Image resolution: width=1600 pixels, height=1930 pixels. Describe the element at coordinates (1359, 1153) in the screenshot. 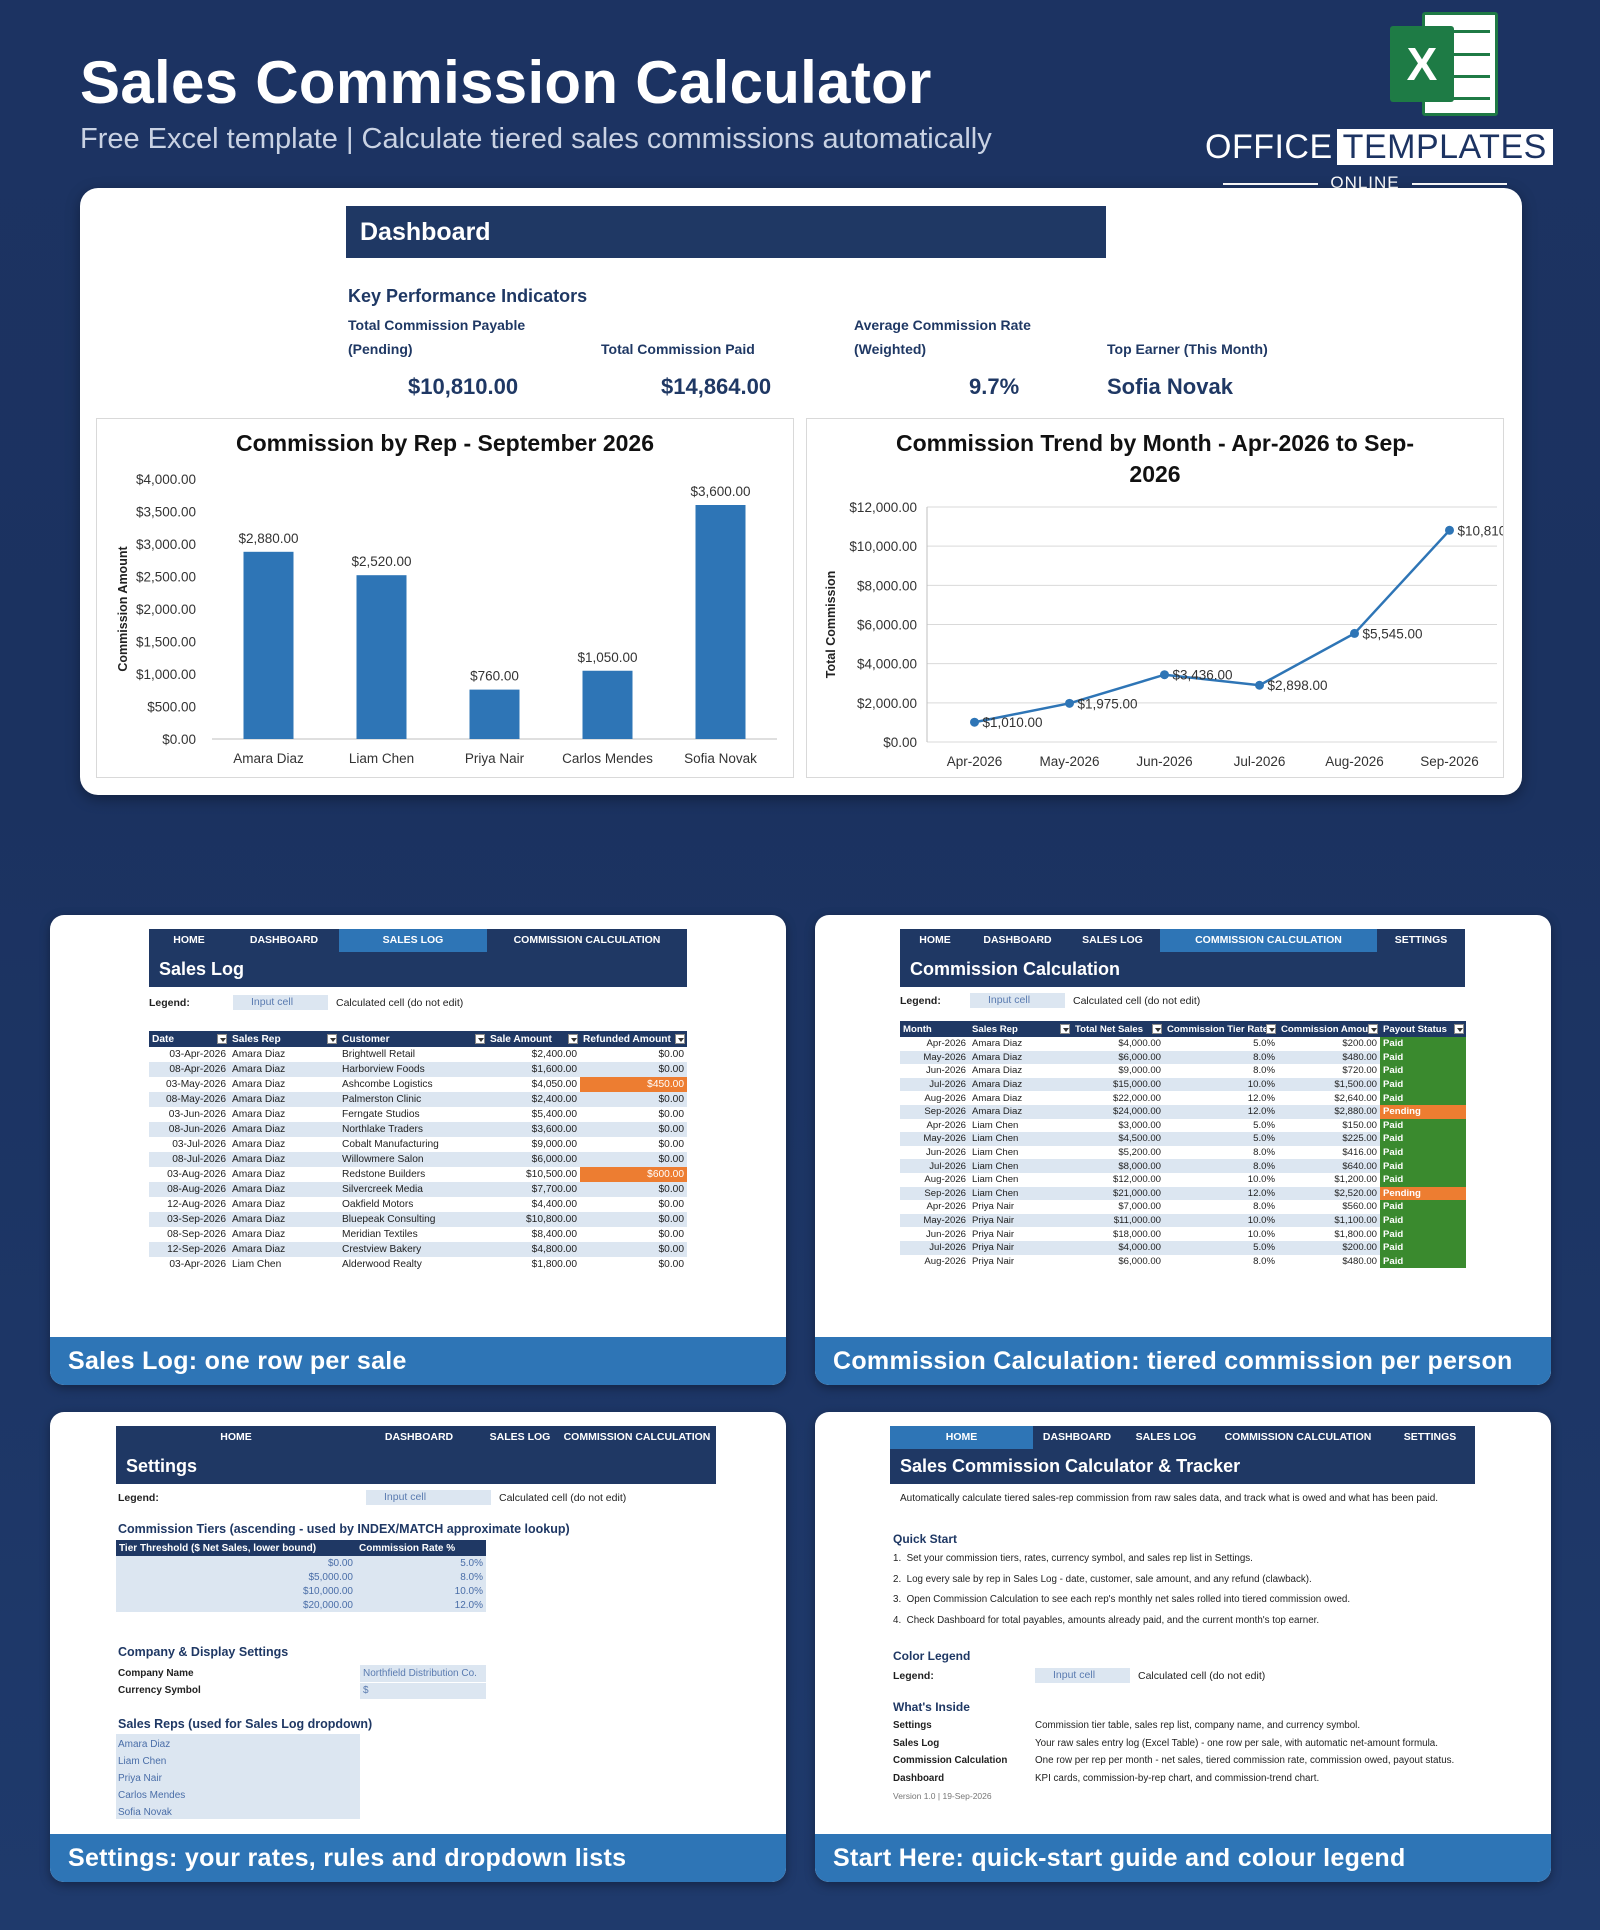

I see `cell-commission-amount: $416.00` at that location.